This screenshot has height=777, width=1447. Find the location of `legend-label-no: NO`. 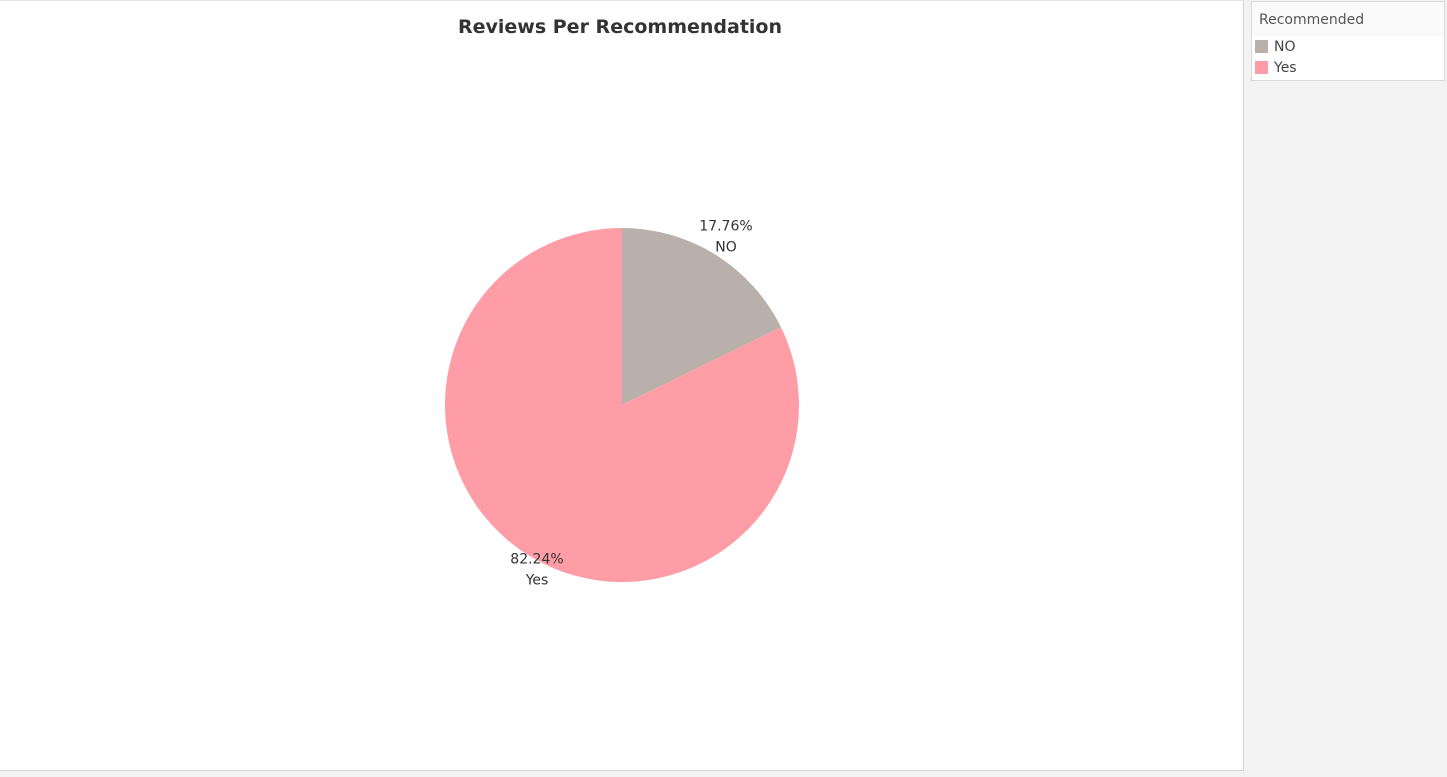

legend-label-no: NO is located at coordinates (1285, 46).